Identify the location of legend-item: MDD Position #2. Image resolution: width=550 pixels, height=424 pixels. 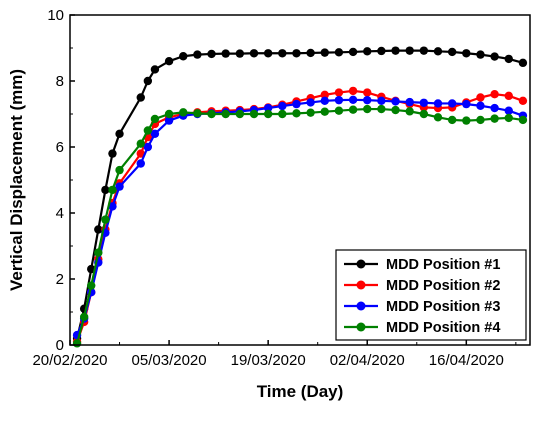
(422, 286).